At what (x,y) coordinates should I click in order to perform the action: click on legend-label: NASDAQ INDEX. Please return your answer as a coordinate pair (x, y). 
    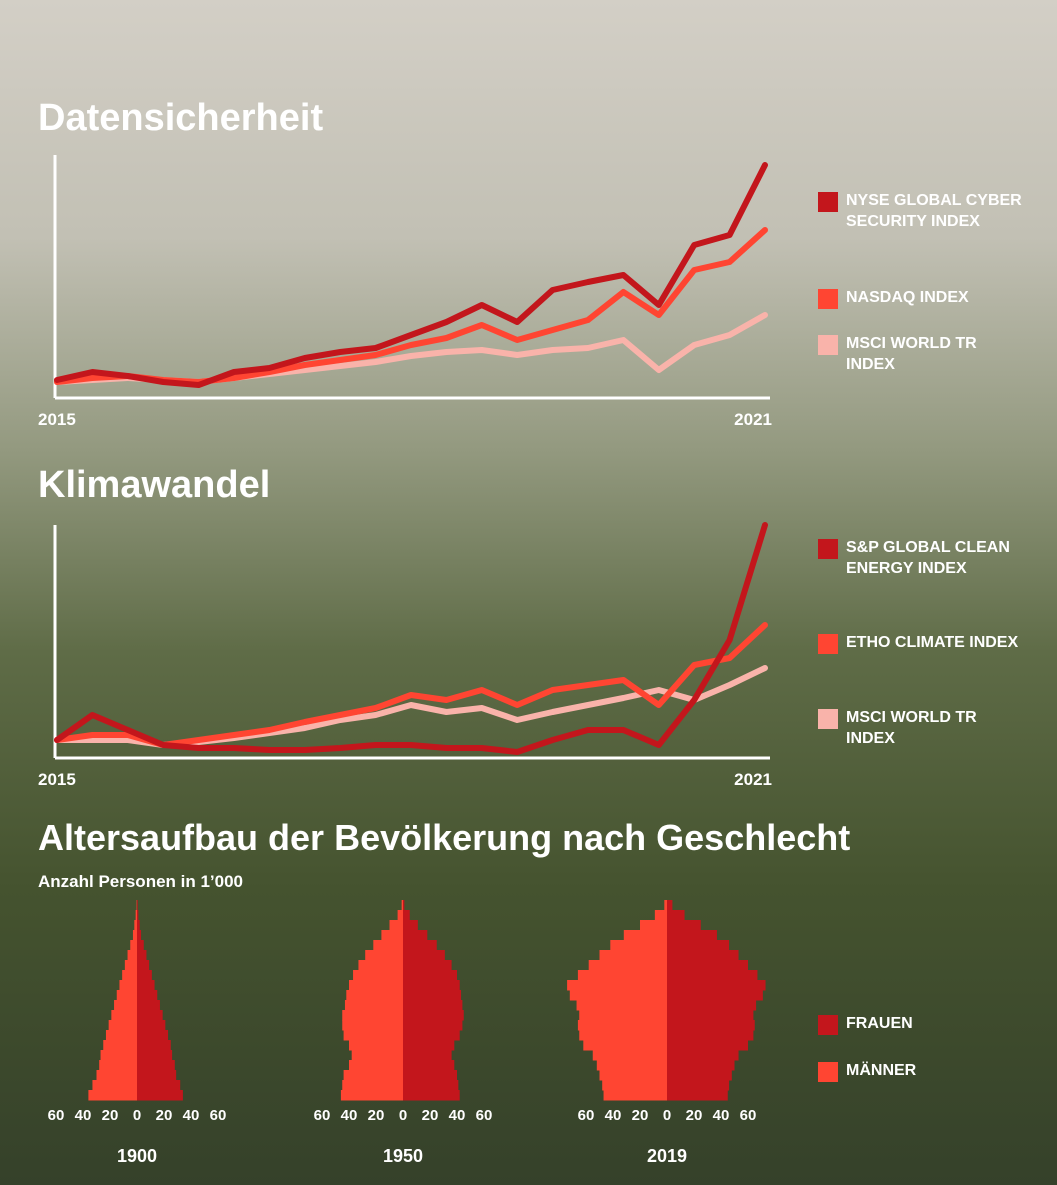
    Looking at the image, I should click on (907, 297).